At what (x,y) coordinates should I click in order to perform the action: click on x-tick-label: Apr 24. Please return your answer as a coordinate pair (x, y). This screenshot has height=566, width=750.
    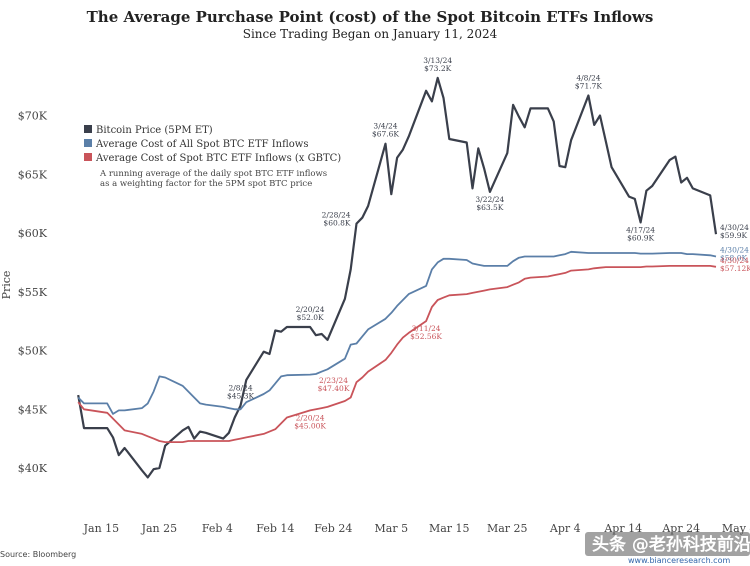
    Looking at the image, I should click on (680, 528).